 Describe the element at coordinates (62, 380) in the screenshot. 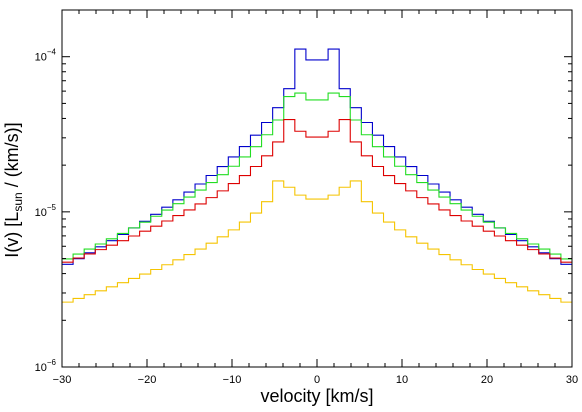

I see `x-tick-label: −30` at that location.